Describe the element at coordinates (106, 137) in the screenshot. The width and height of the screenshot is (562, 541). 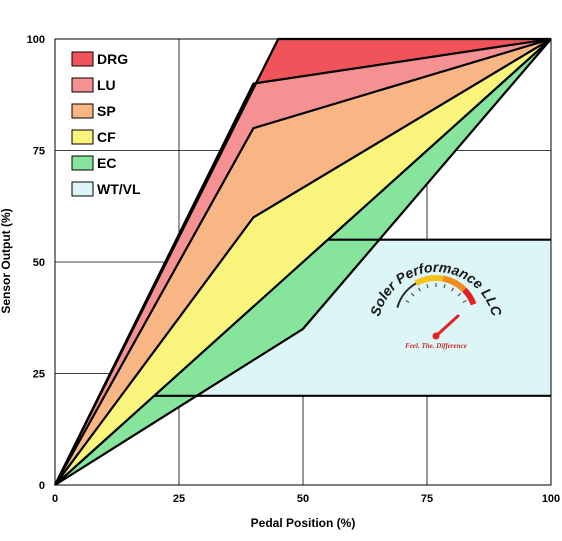
I see `legend-label-cf: CF` at that location.